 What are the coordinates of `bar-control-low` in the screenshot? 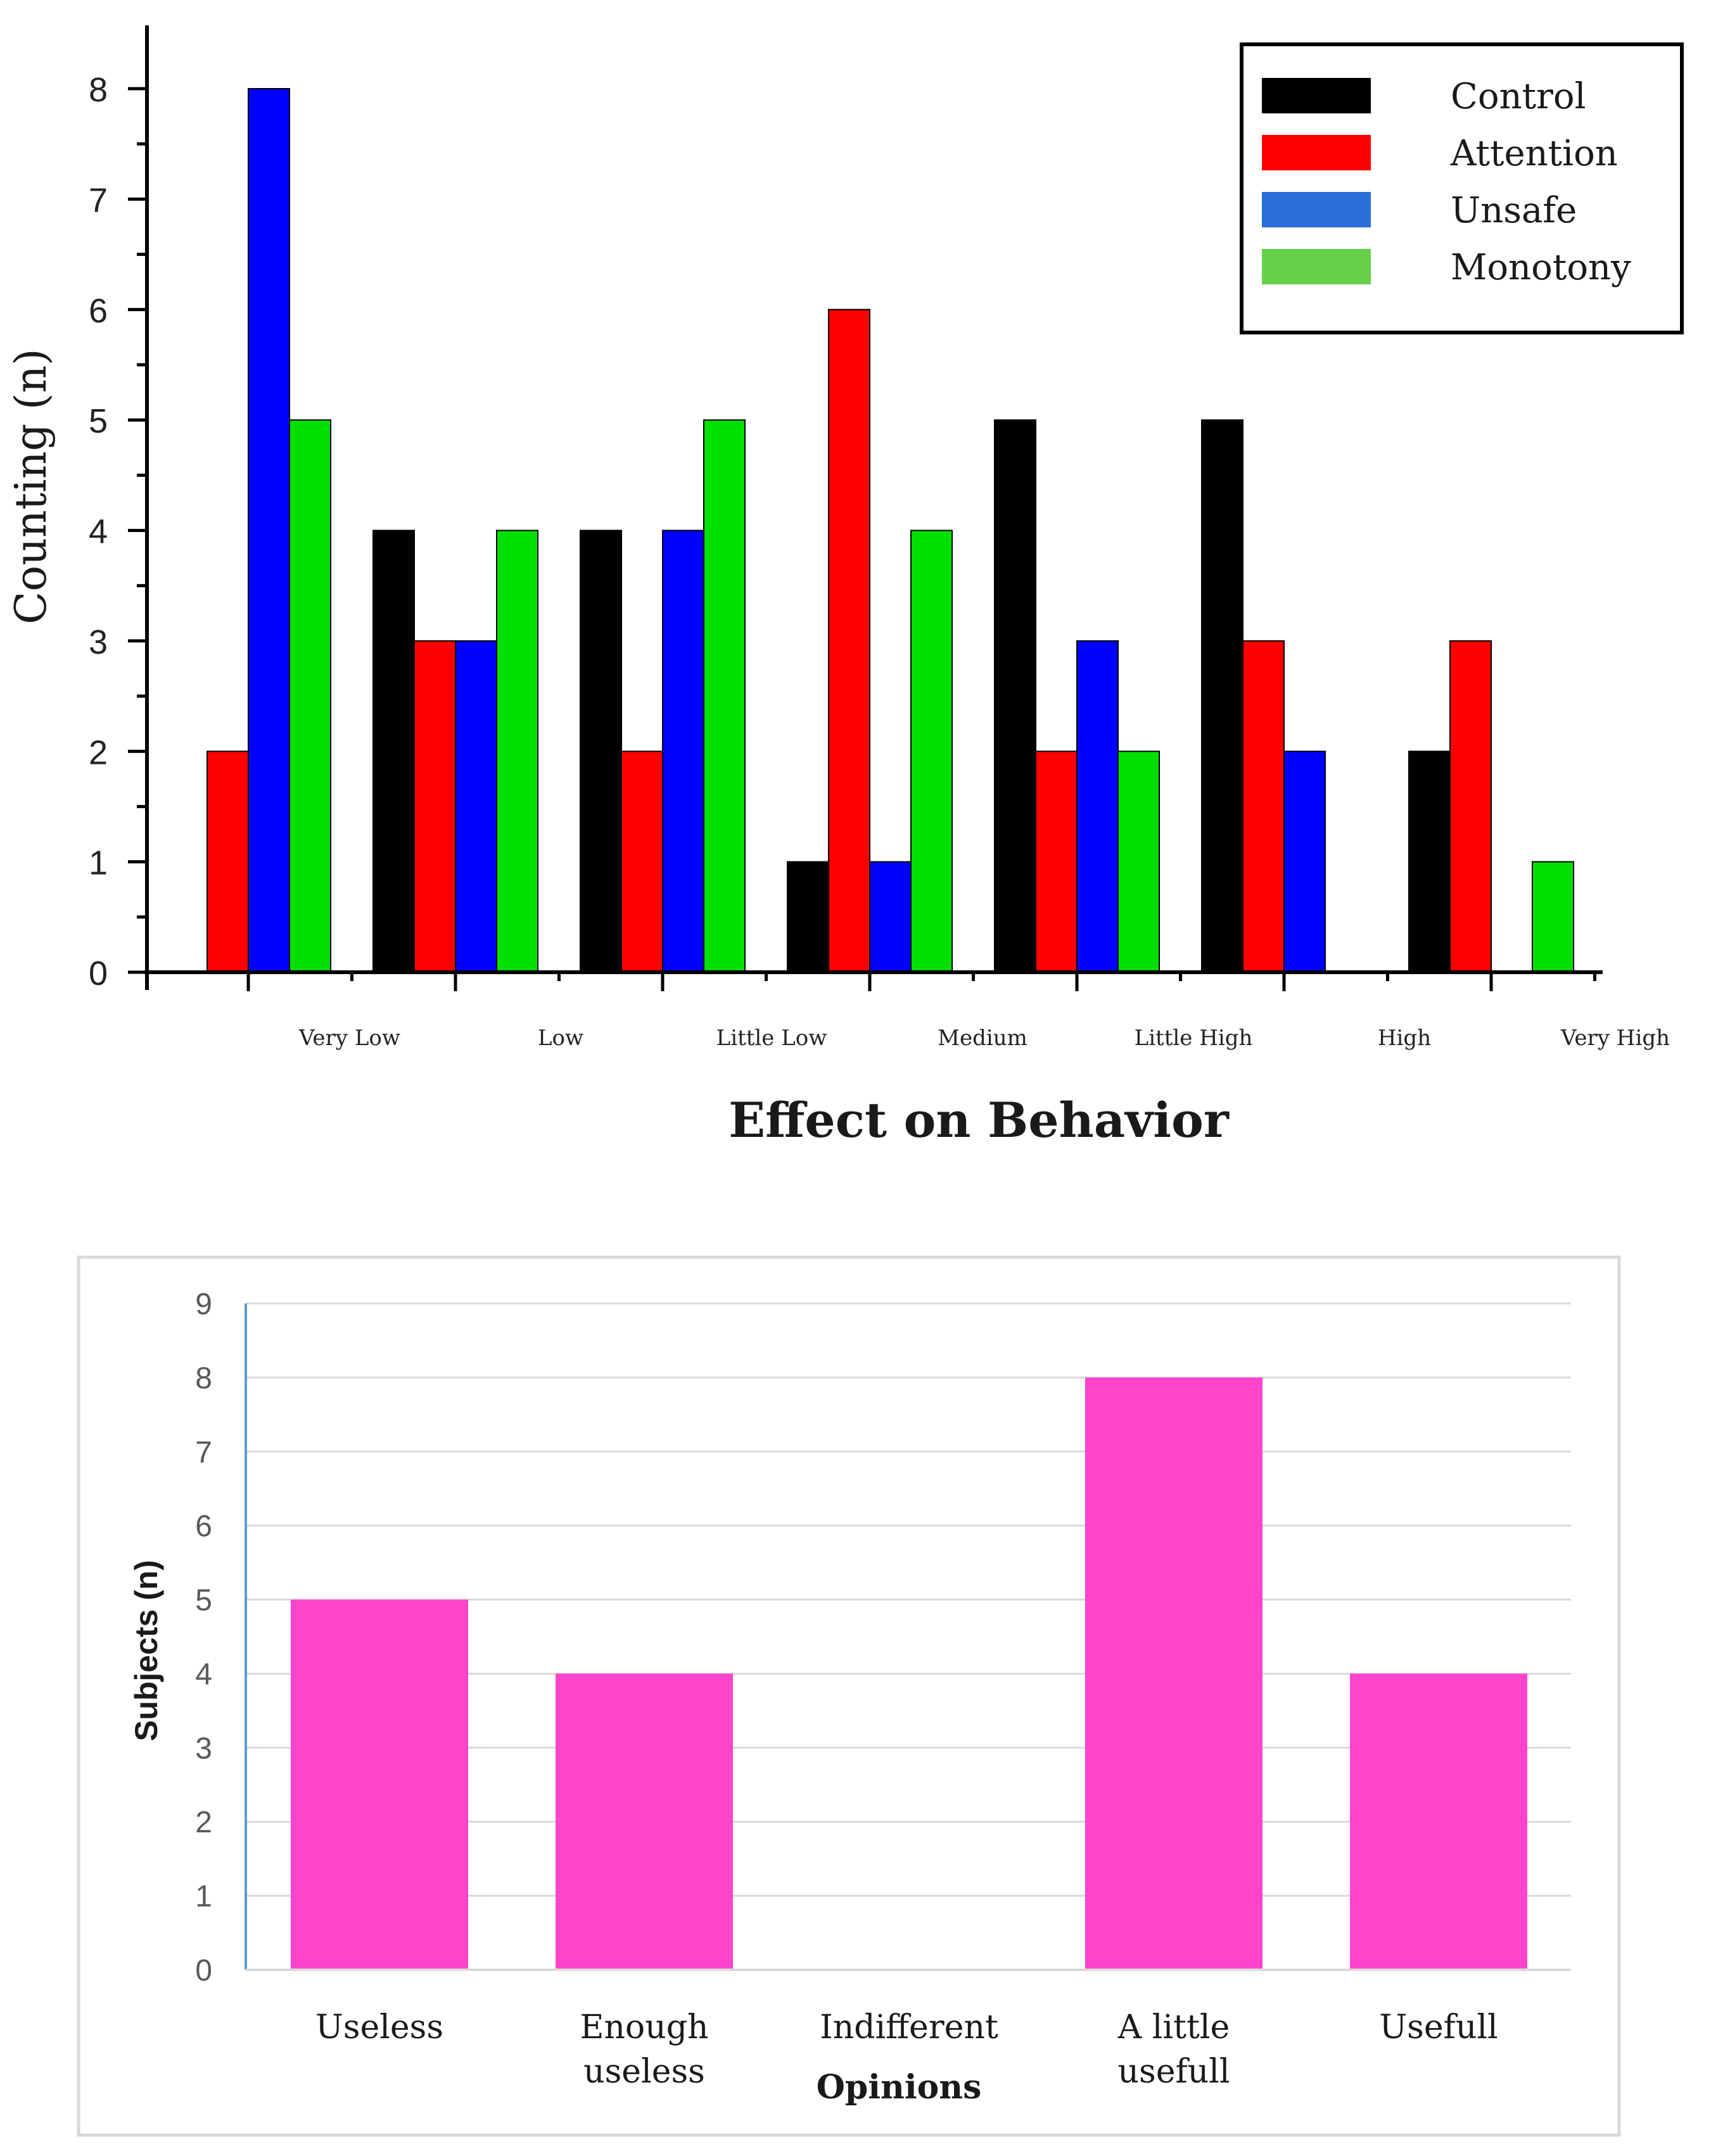 It's located at (393, 751).